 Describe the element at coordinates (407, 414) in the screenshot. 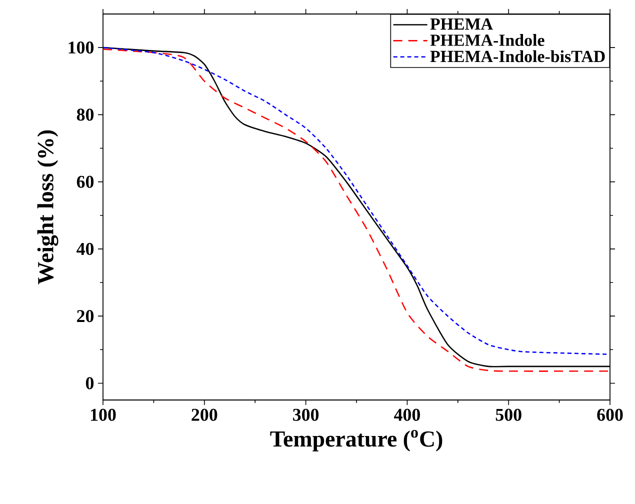

I see `x-tick-label: 400` at that location.